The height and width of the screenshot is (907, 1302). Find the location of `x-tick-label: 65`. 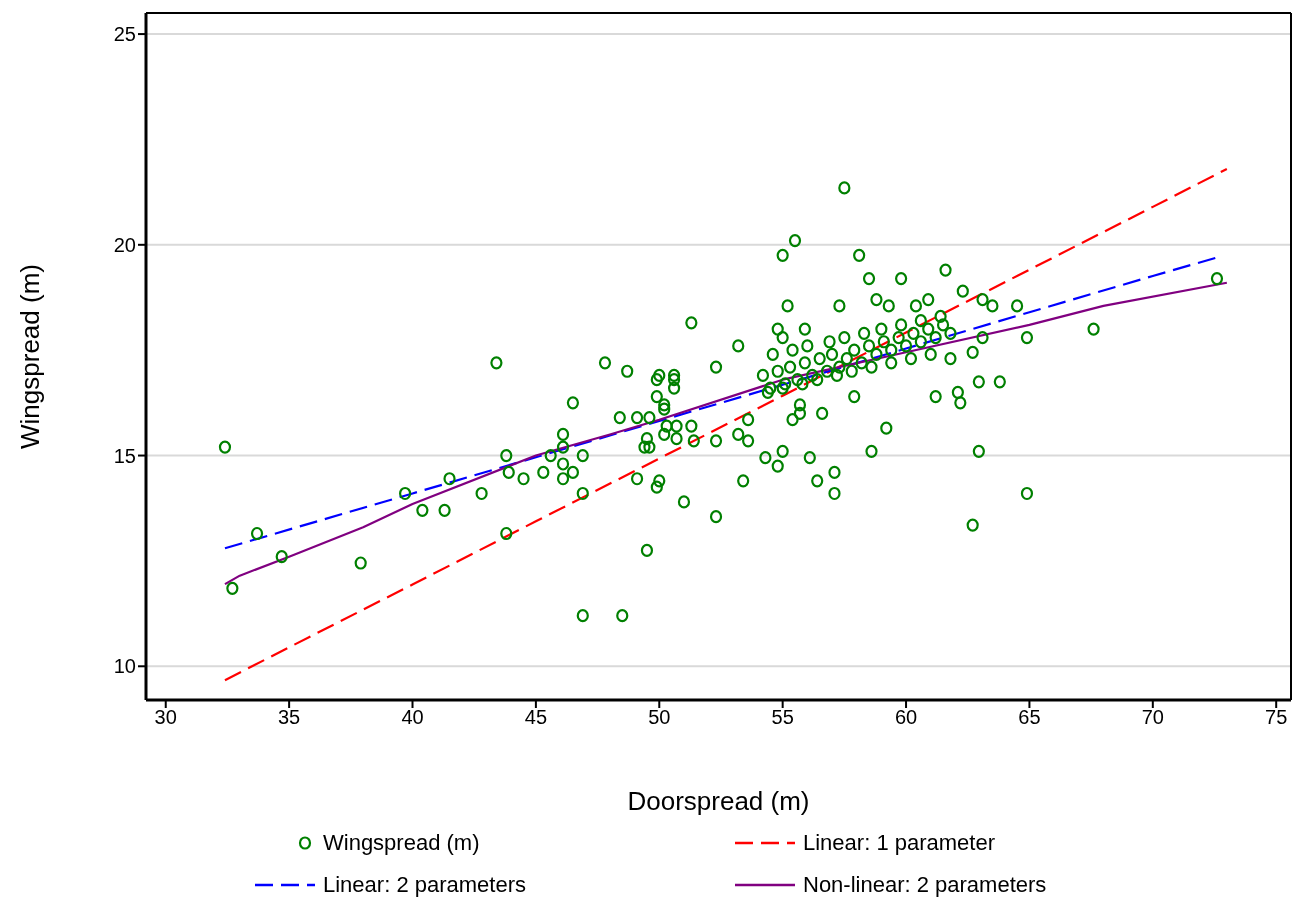

x-tick-label: 65 is located at coordinates (1029, 717).